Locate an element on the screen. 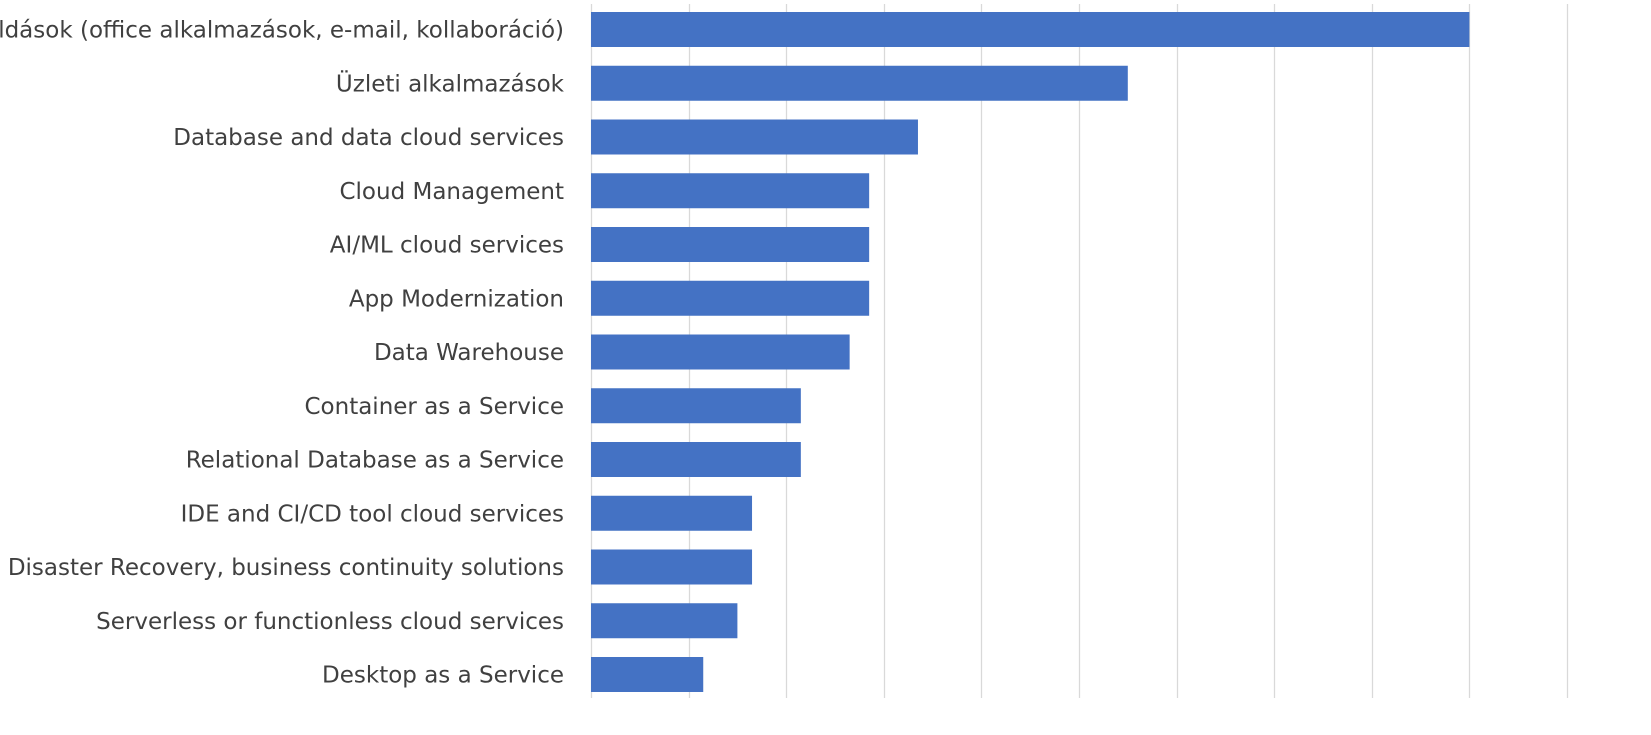 This screenshot has width=1651, height=735. category-label: Database and data cloud services is located at coordinates (368, 138).